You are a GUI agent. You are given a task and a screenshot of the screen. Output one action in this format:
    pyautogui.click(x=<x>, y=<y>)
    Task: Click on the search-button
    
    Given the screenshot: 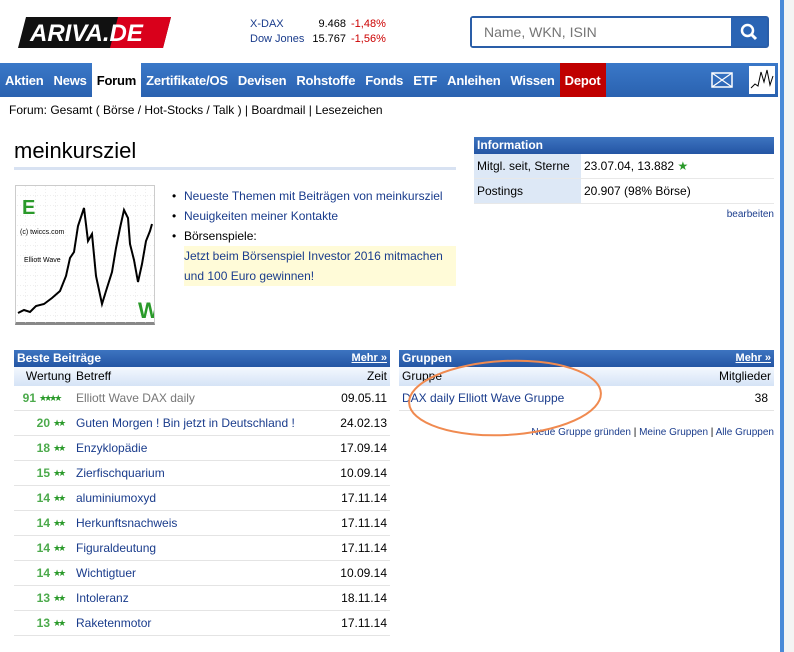 What is the action you would take?
    pyautogui.click(x=749, y=32)
    